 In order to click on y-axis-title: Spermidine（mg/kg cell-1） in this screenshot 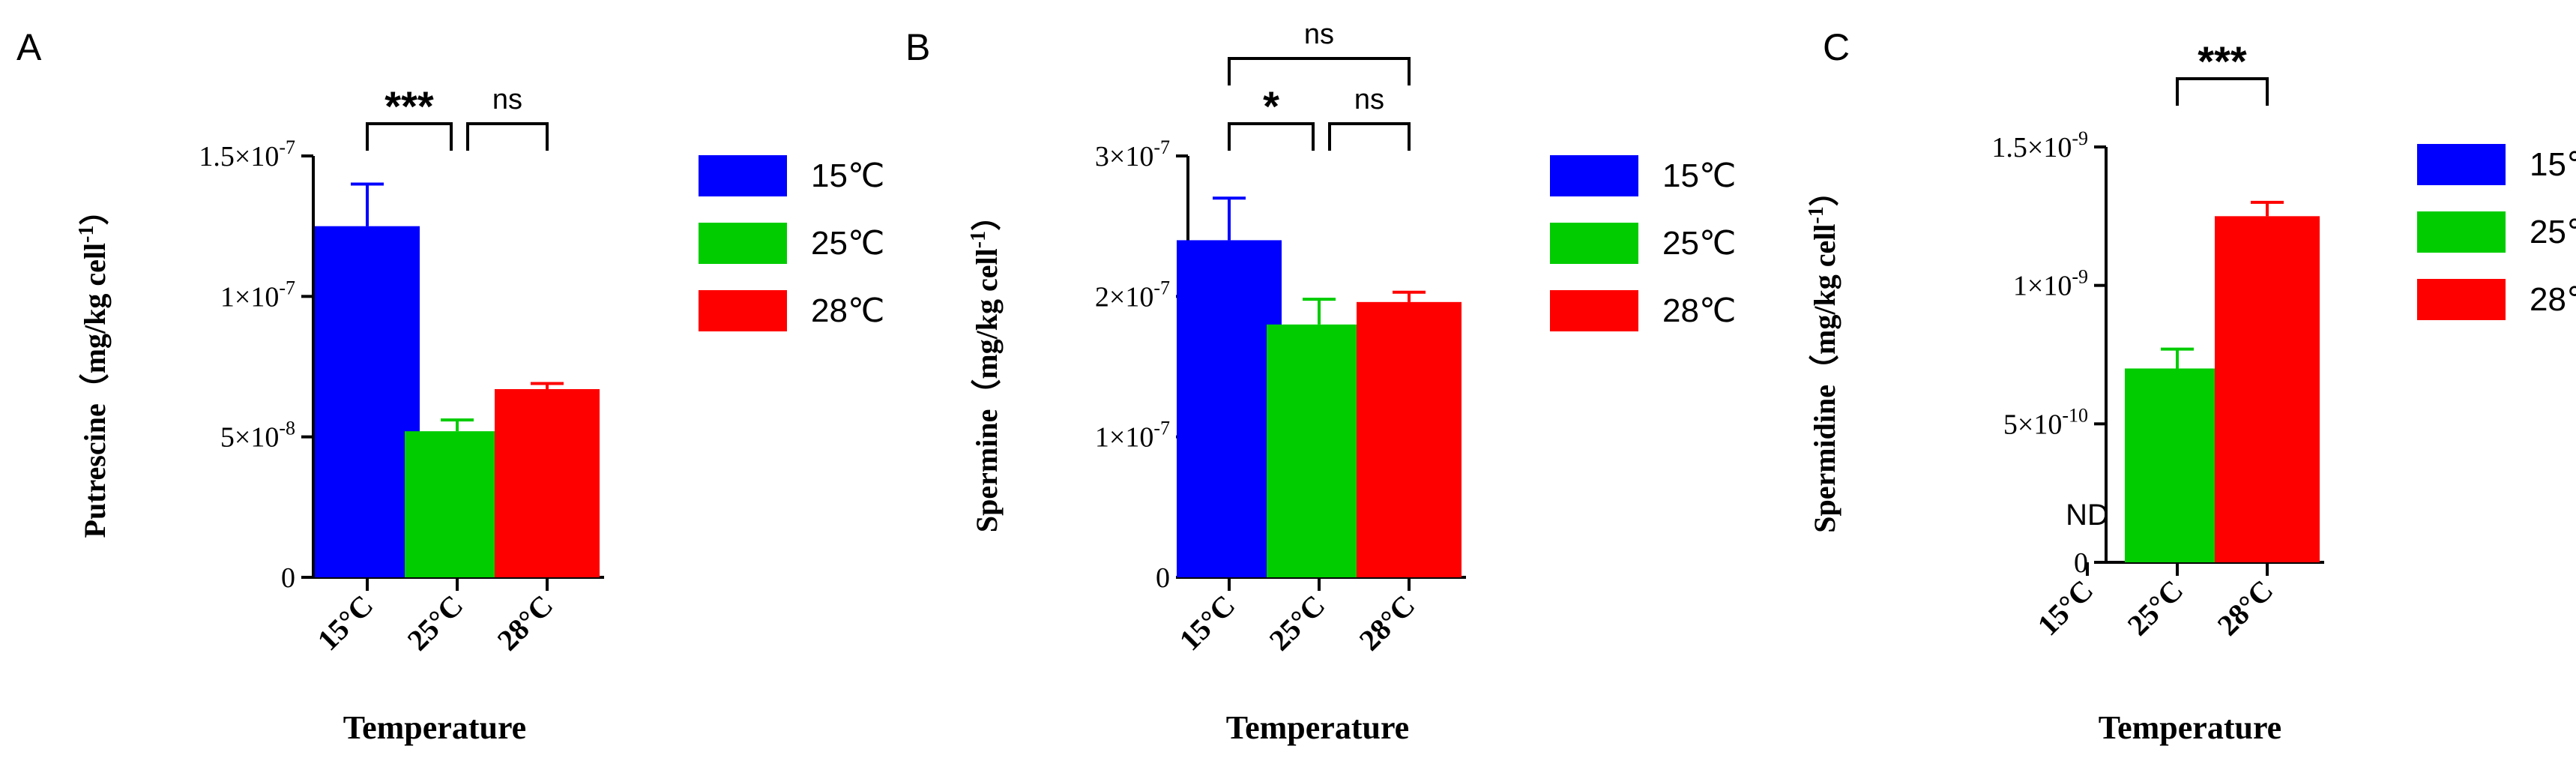, I will do `click(1823, 354)`.